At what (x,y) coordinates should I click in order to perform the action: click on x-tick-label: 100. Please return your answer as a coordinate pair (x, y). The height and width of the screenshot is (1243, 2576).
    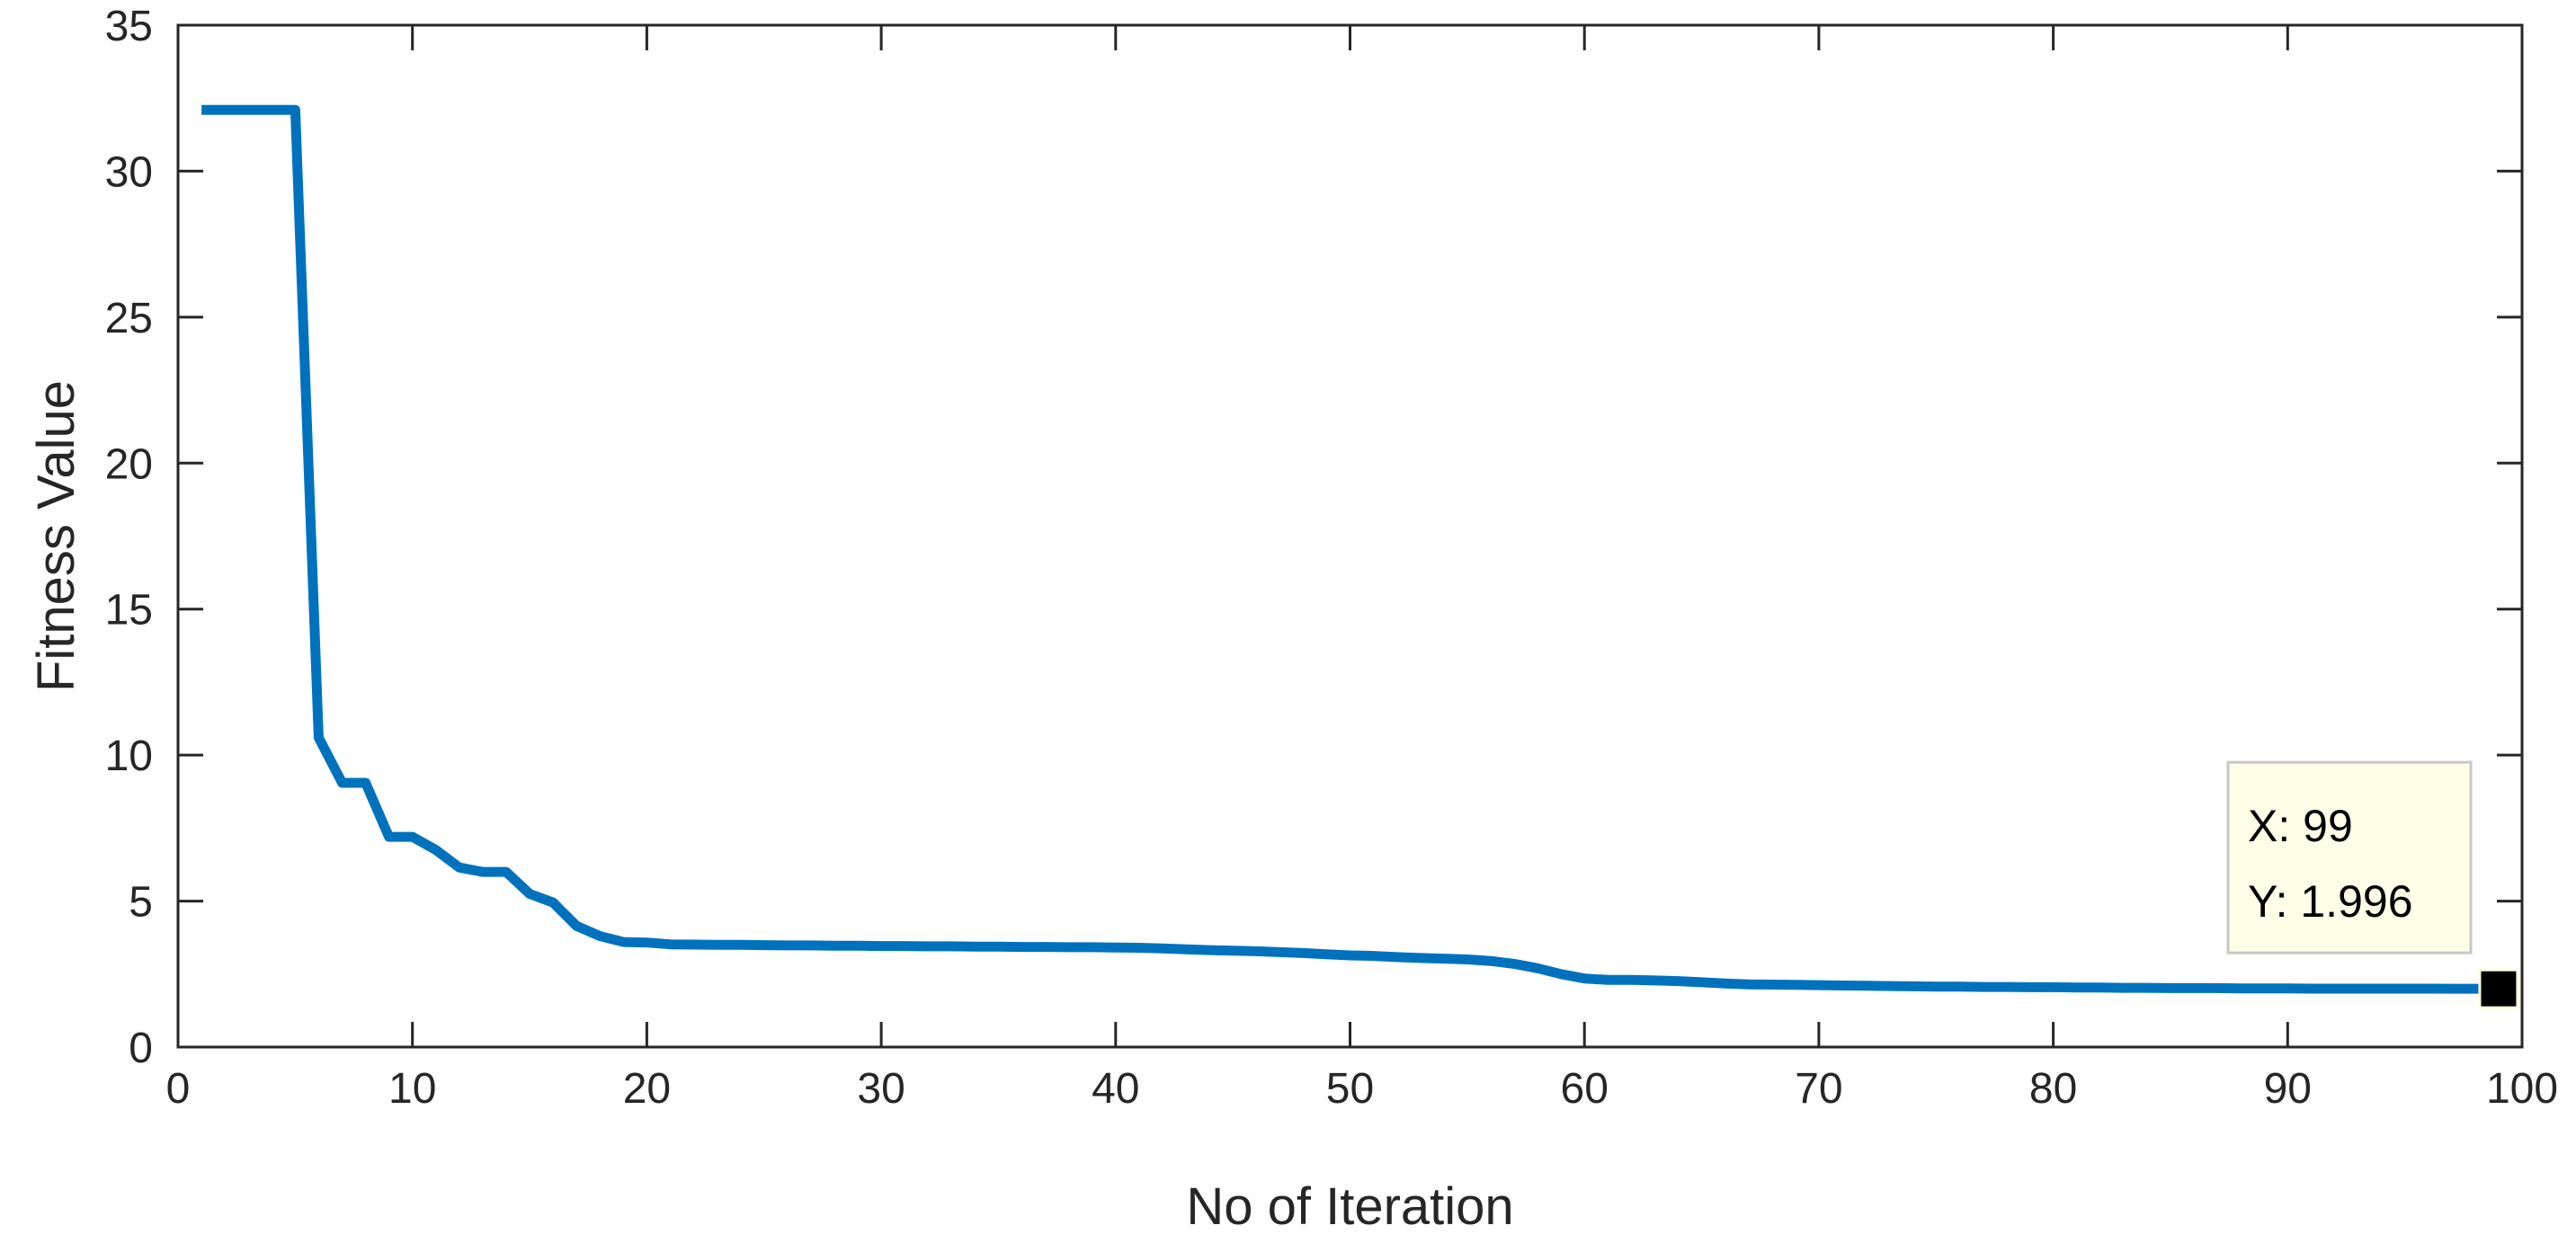
    Looking at the image, I should click on (2522, 1089).